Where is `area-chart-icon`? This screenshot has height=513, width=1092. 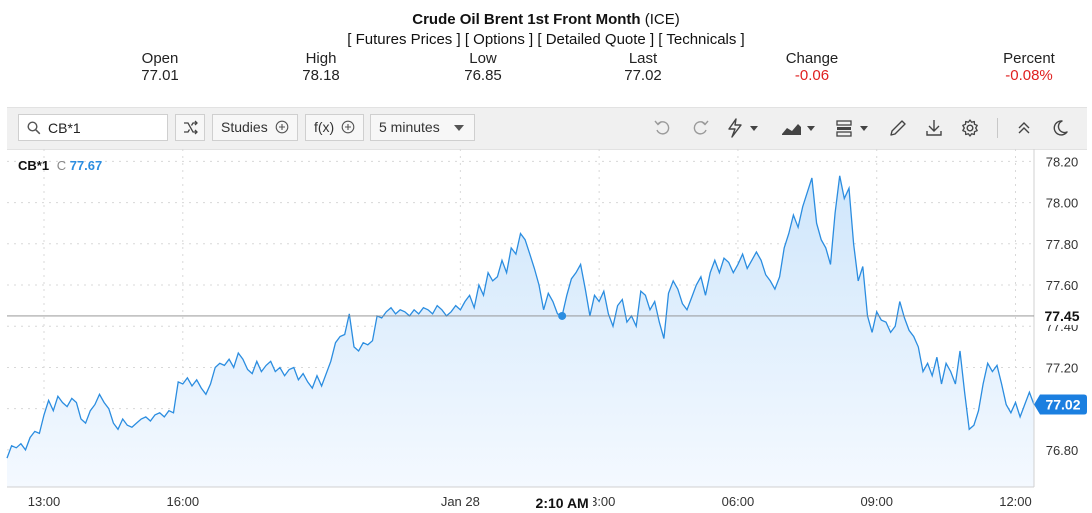 area-chart-icon is located at coordinates (800, 128).